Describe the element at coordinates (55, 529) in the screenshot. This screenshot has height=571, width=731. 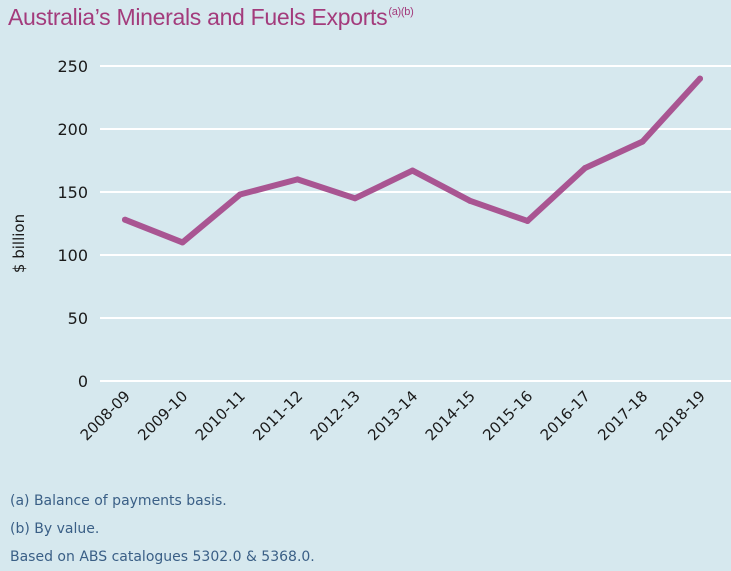
I see `footnote-b: (b) By value.` at that location.